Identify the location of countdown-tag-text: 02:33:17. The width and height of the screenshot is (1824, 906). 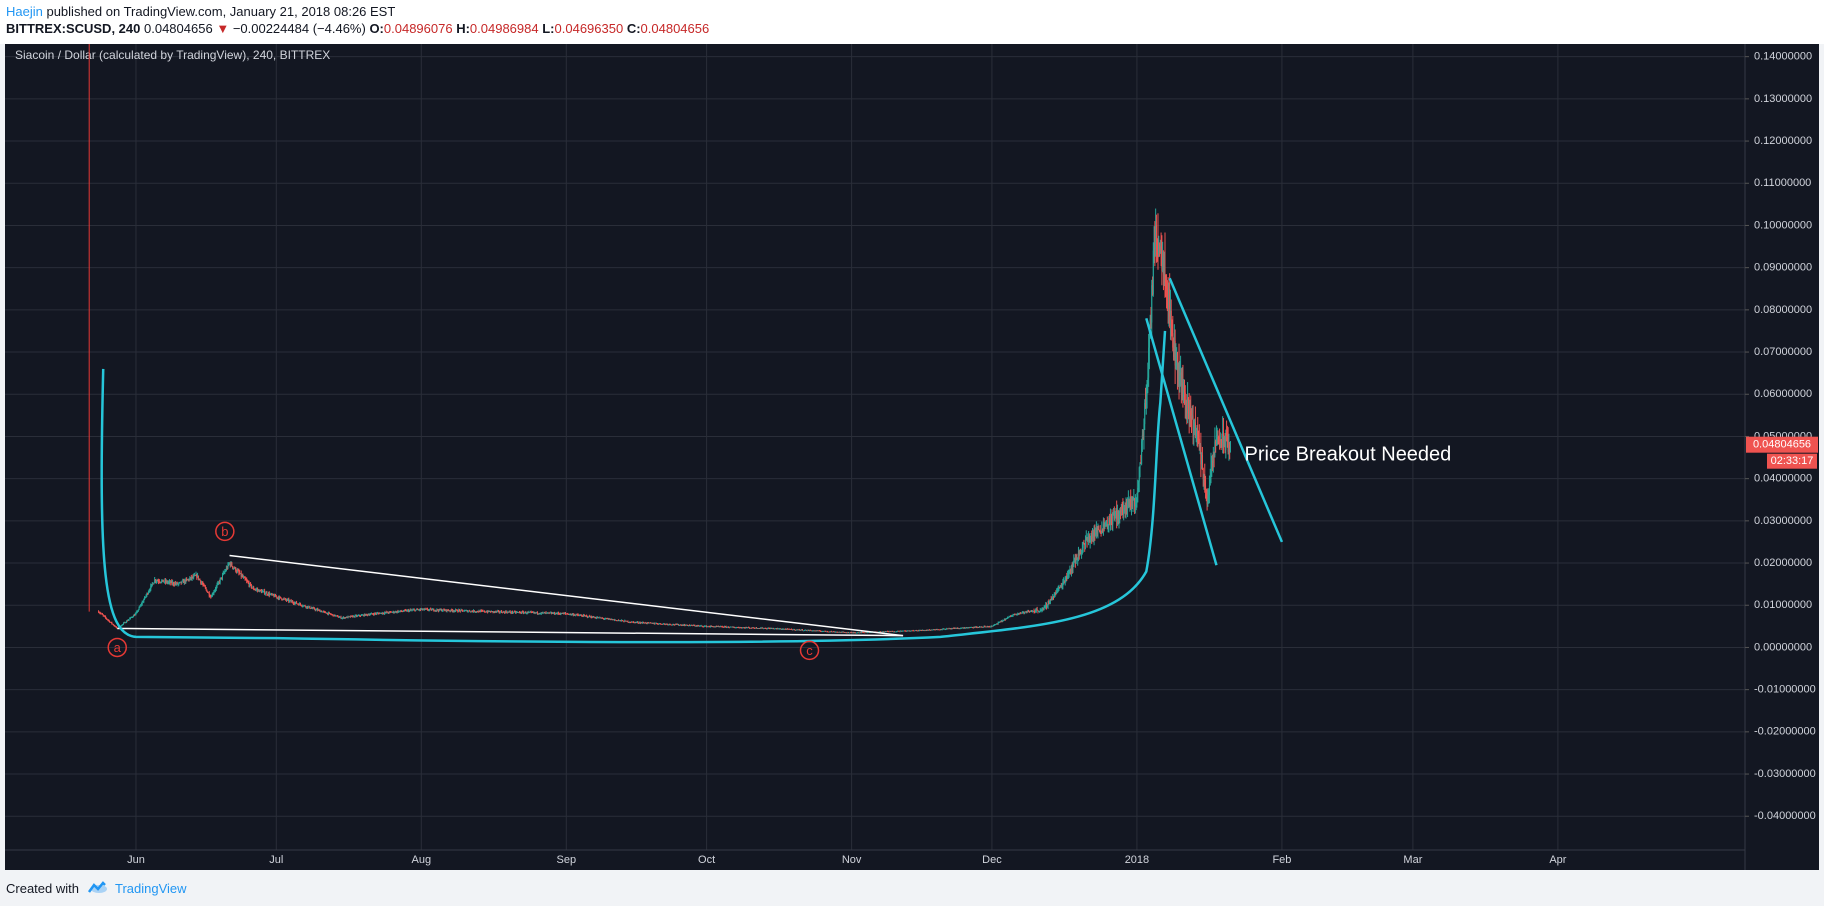
(1792, 461).